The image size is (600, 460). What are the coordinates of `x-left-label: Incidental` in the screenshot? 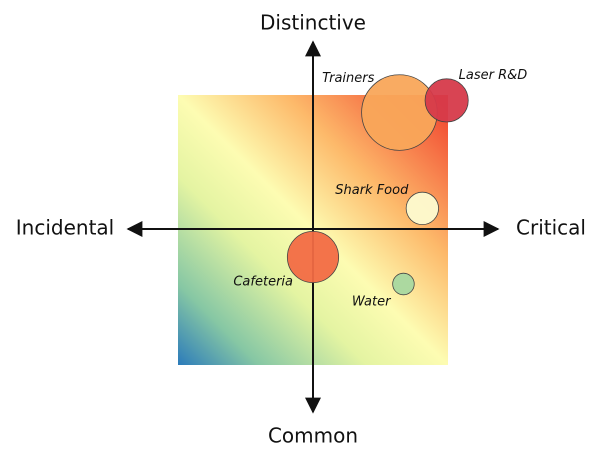 It's located at (65, 228).